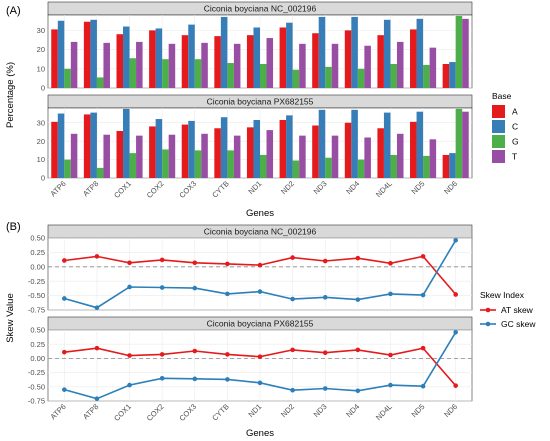 The width and height of the screenshot is (550, 441). What do you see at coordinates (498, 141) in the screenshot?
I see `legend-swatch-G` at bounding box center [498, 141].